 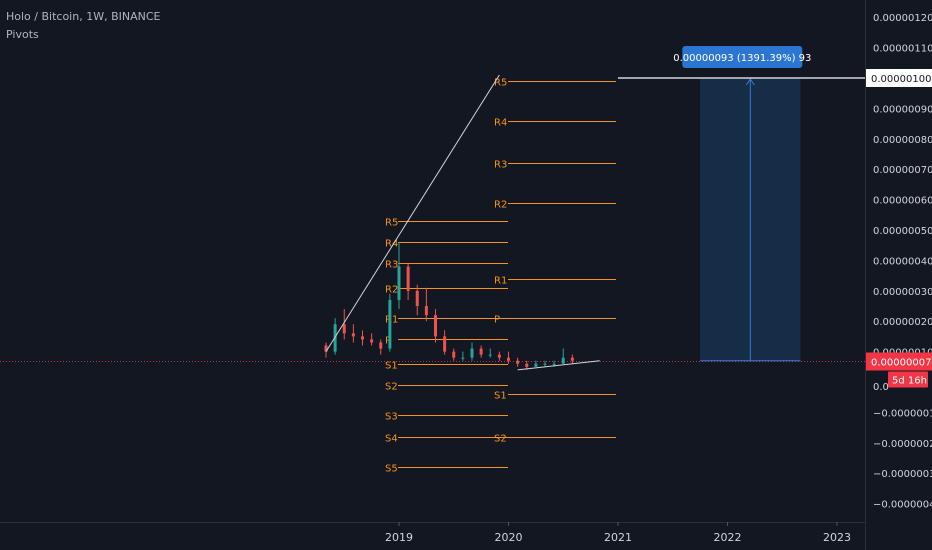 What do you see at coordinates (391, 417) in the screenshot?
I see `pivot-label-s3: S3` at bounding box center [391, 417].